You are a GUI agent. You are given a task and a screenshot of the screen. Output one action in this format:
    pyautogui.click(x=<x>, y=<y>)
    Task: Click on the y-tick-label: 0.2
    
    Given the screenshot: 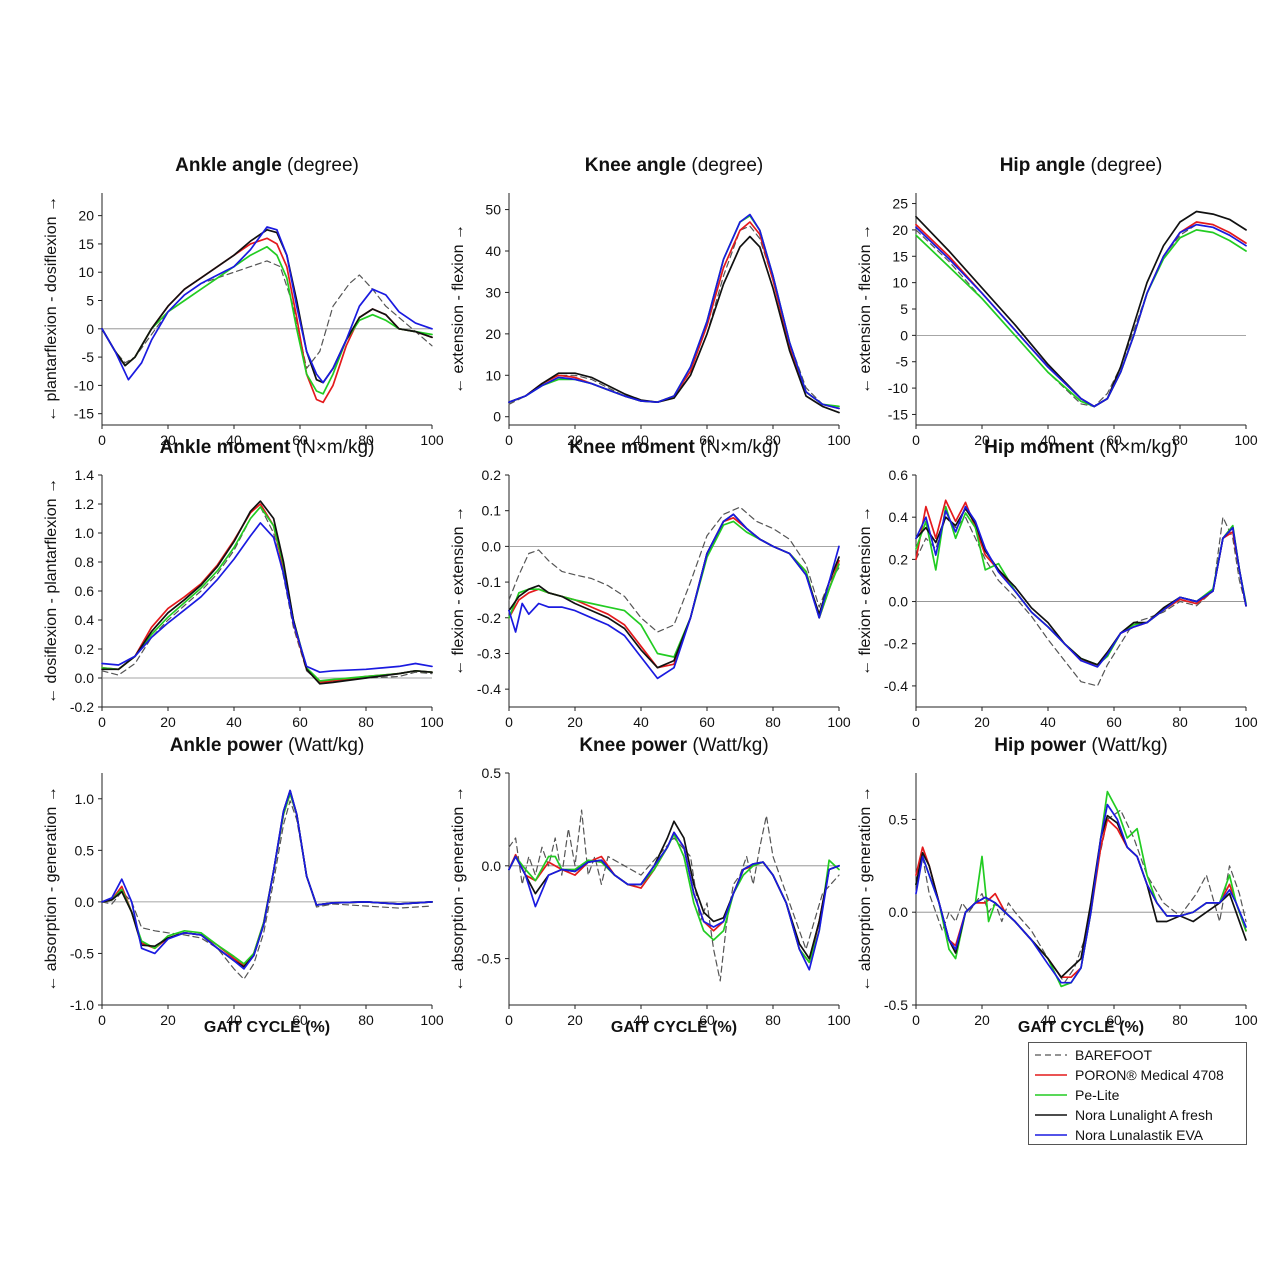 What is the action you would take?
    pyautogui.click(x=899, y=559)
    